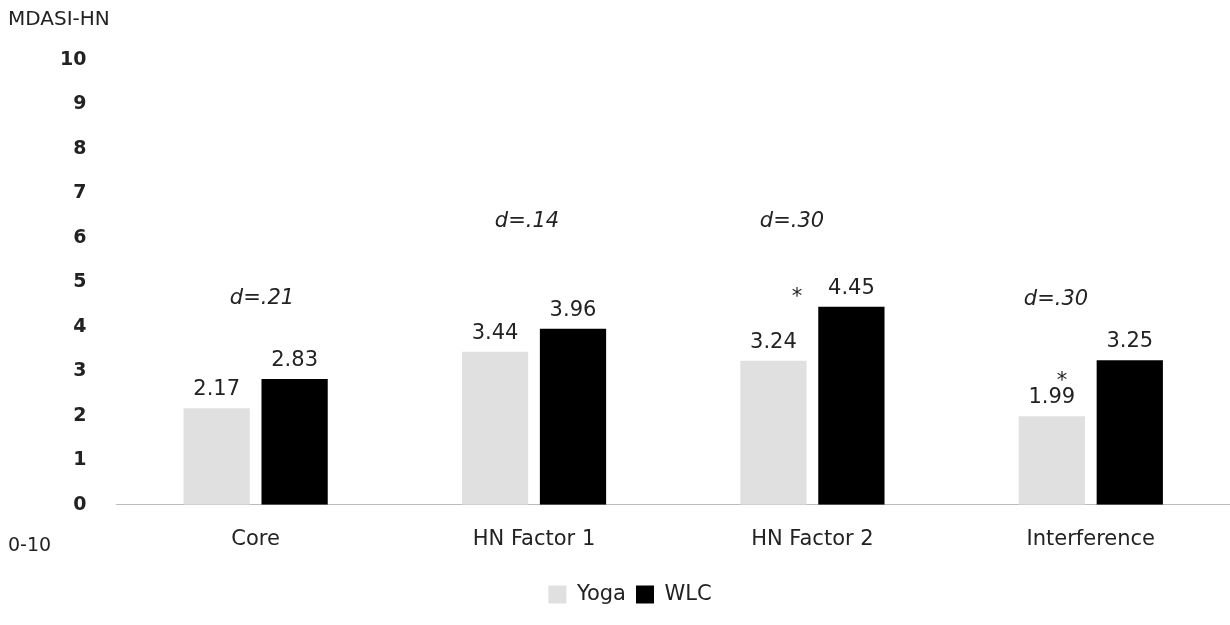 This screenshot has width=1230, height=625. Describe the element at coordinates (217, 388) in the screenshot. I see `data-label: 2.17` at that location.